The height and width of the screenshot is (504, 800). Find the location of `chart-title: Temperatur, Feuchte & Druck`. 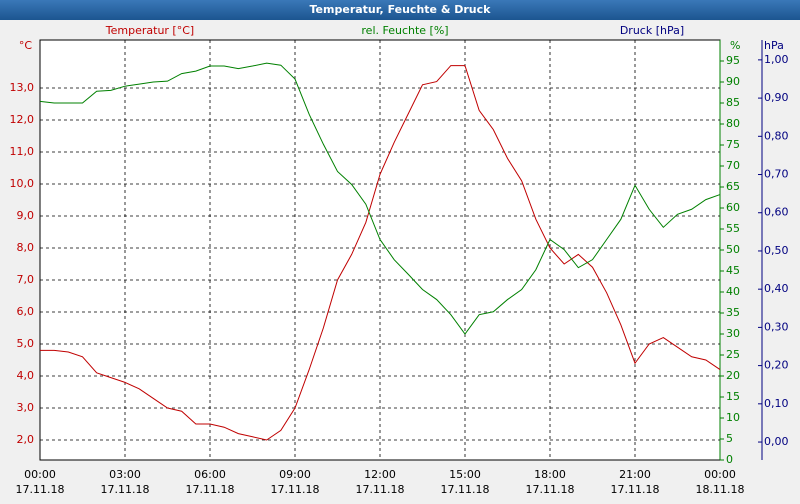

chart-title: Temperatur, Feuchte & Druck is located at coordinates (401, 9).